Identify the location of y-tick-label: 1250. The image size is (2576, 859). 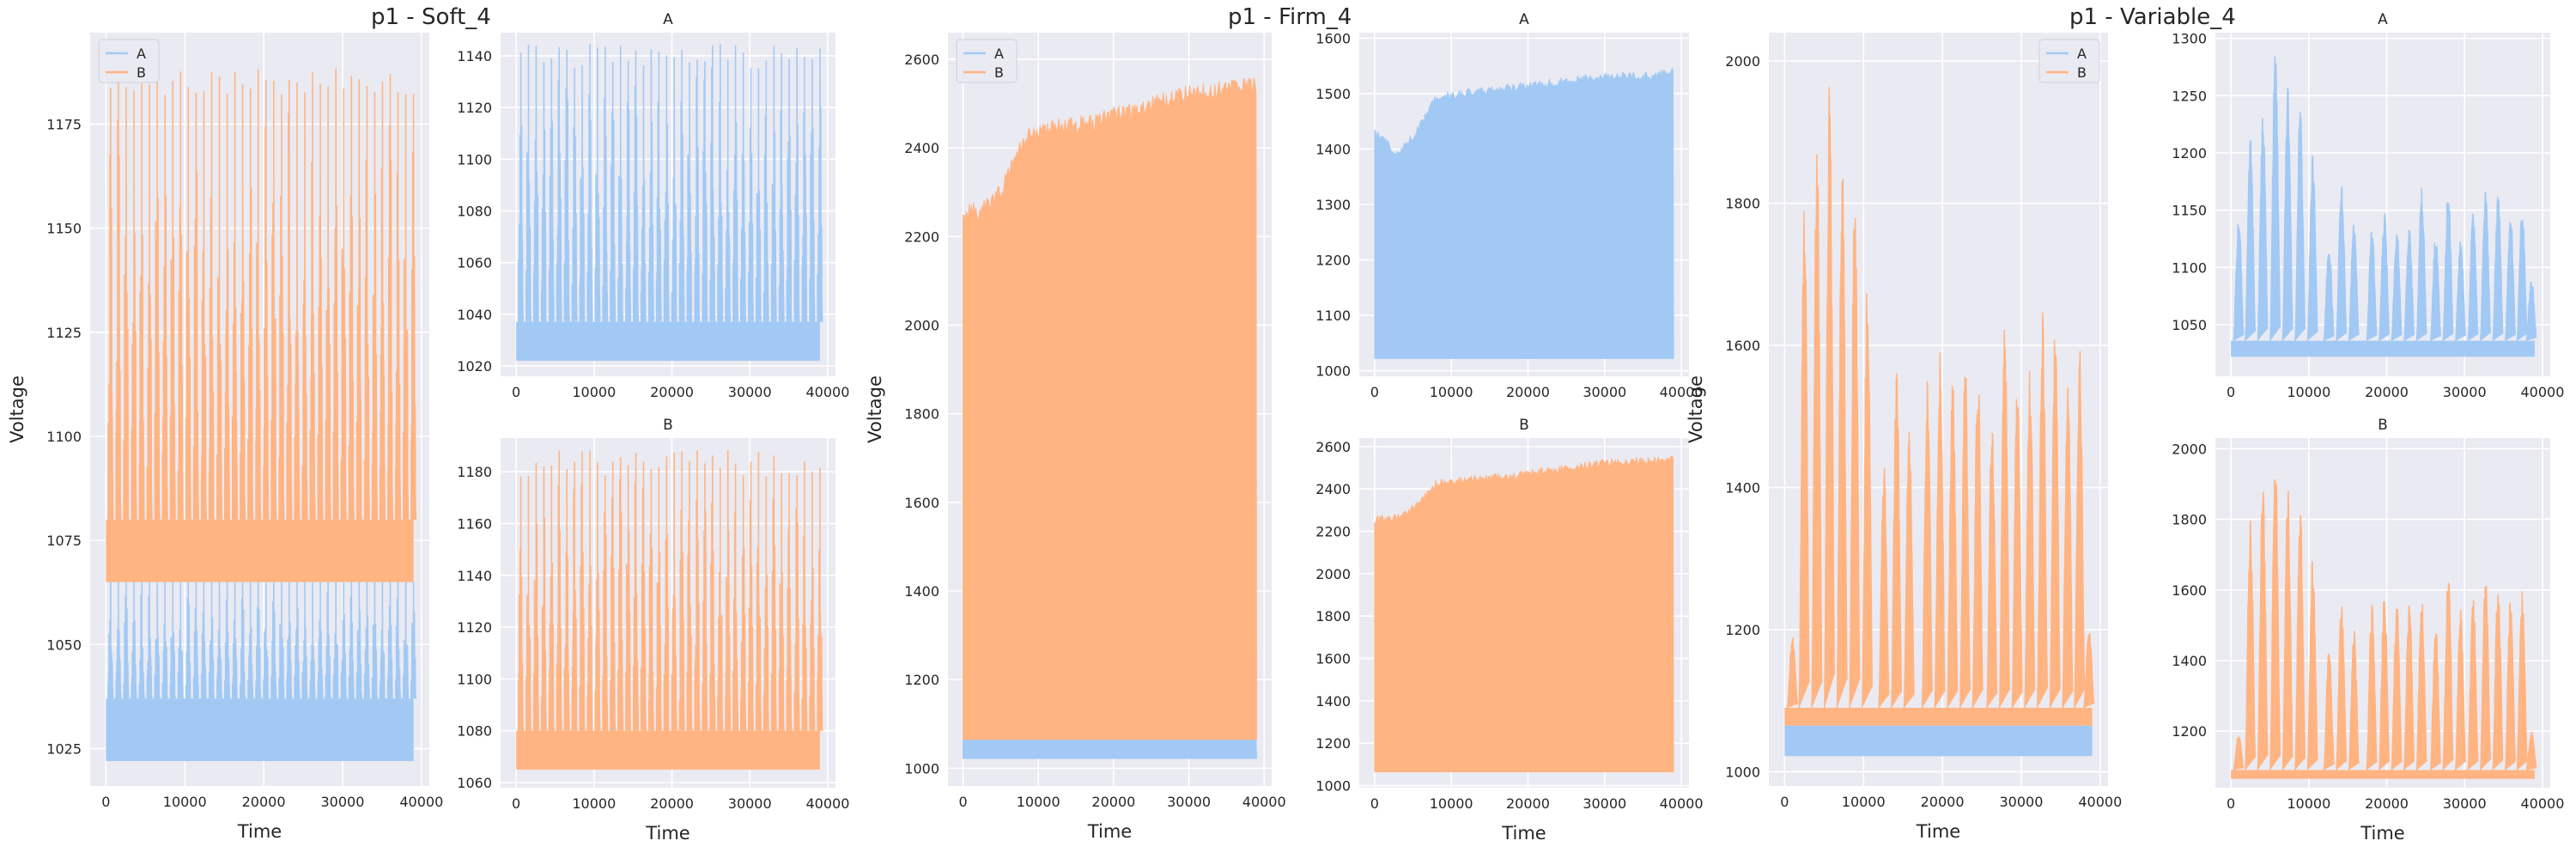
(2189, 96).